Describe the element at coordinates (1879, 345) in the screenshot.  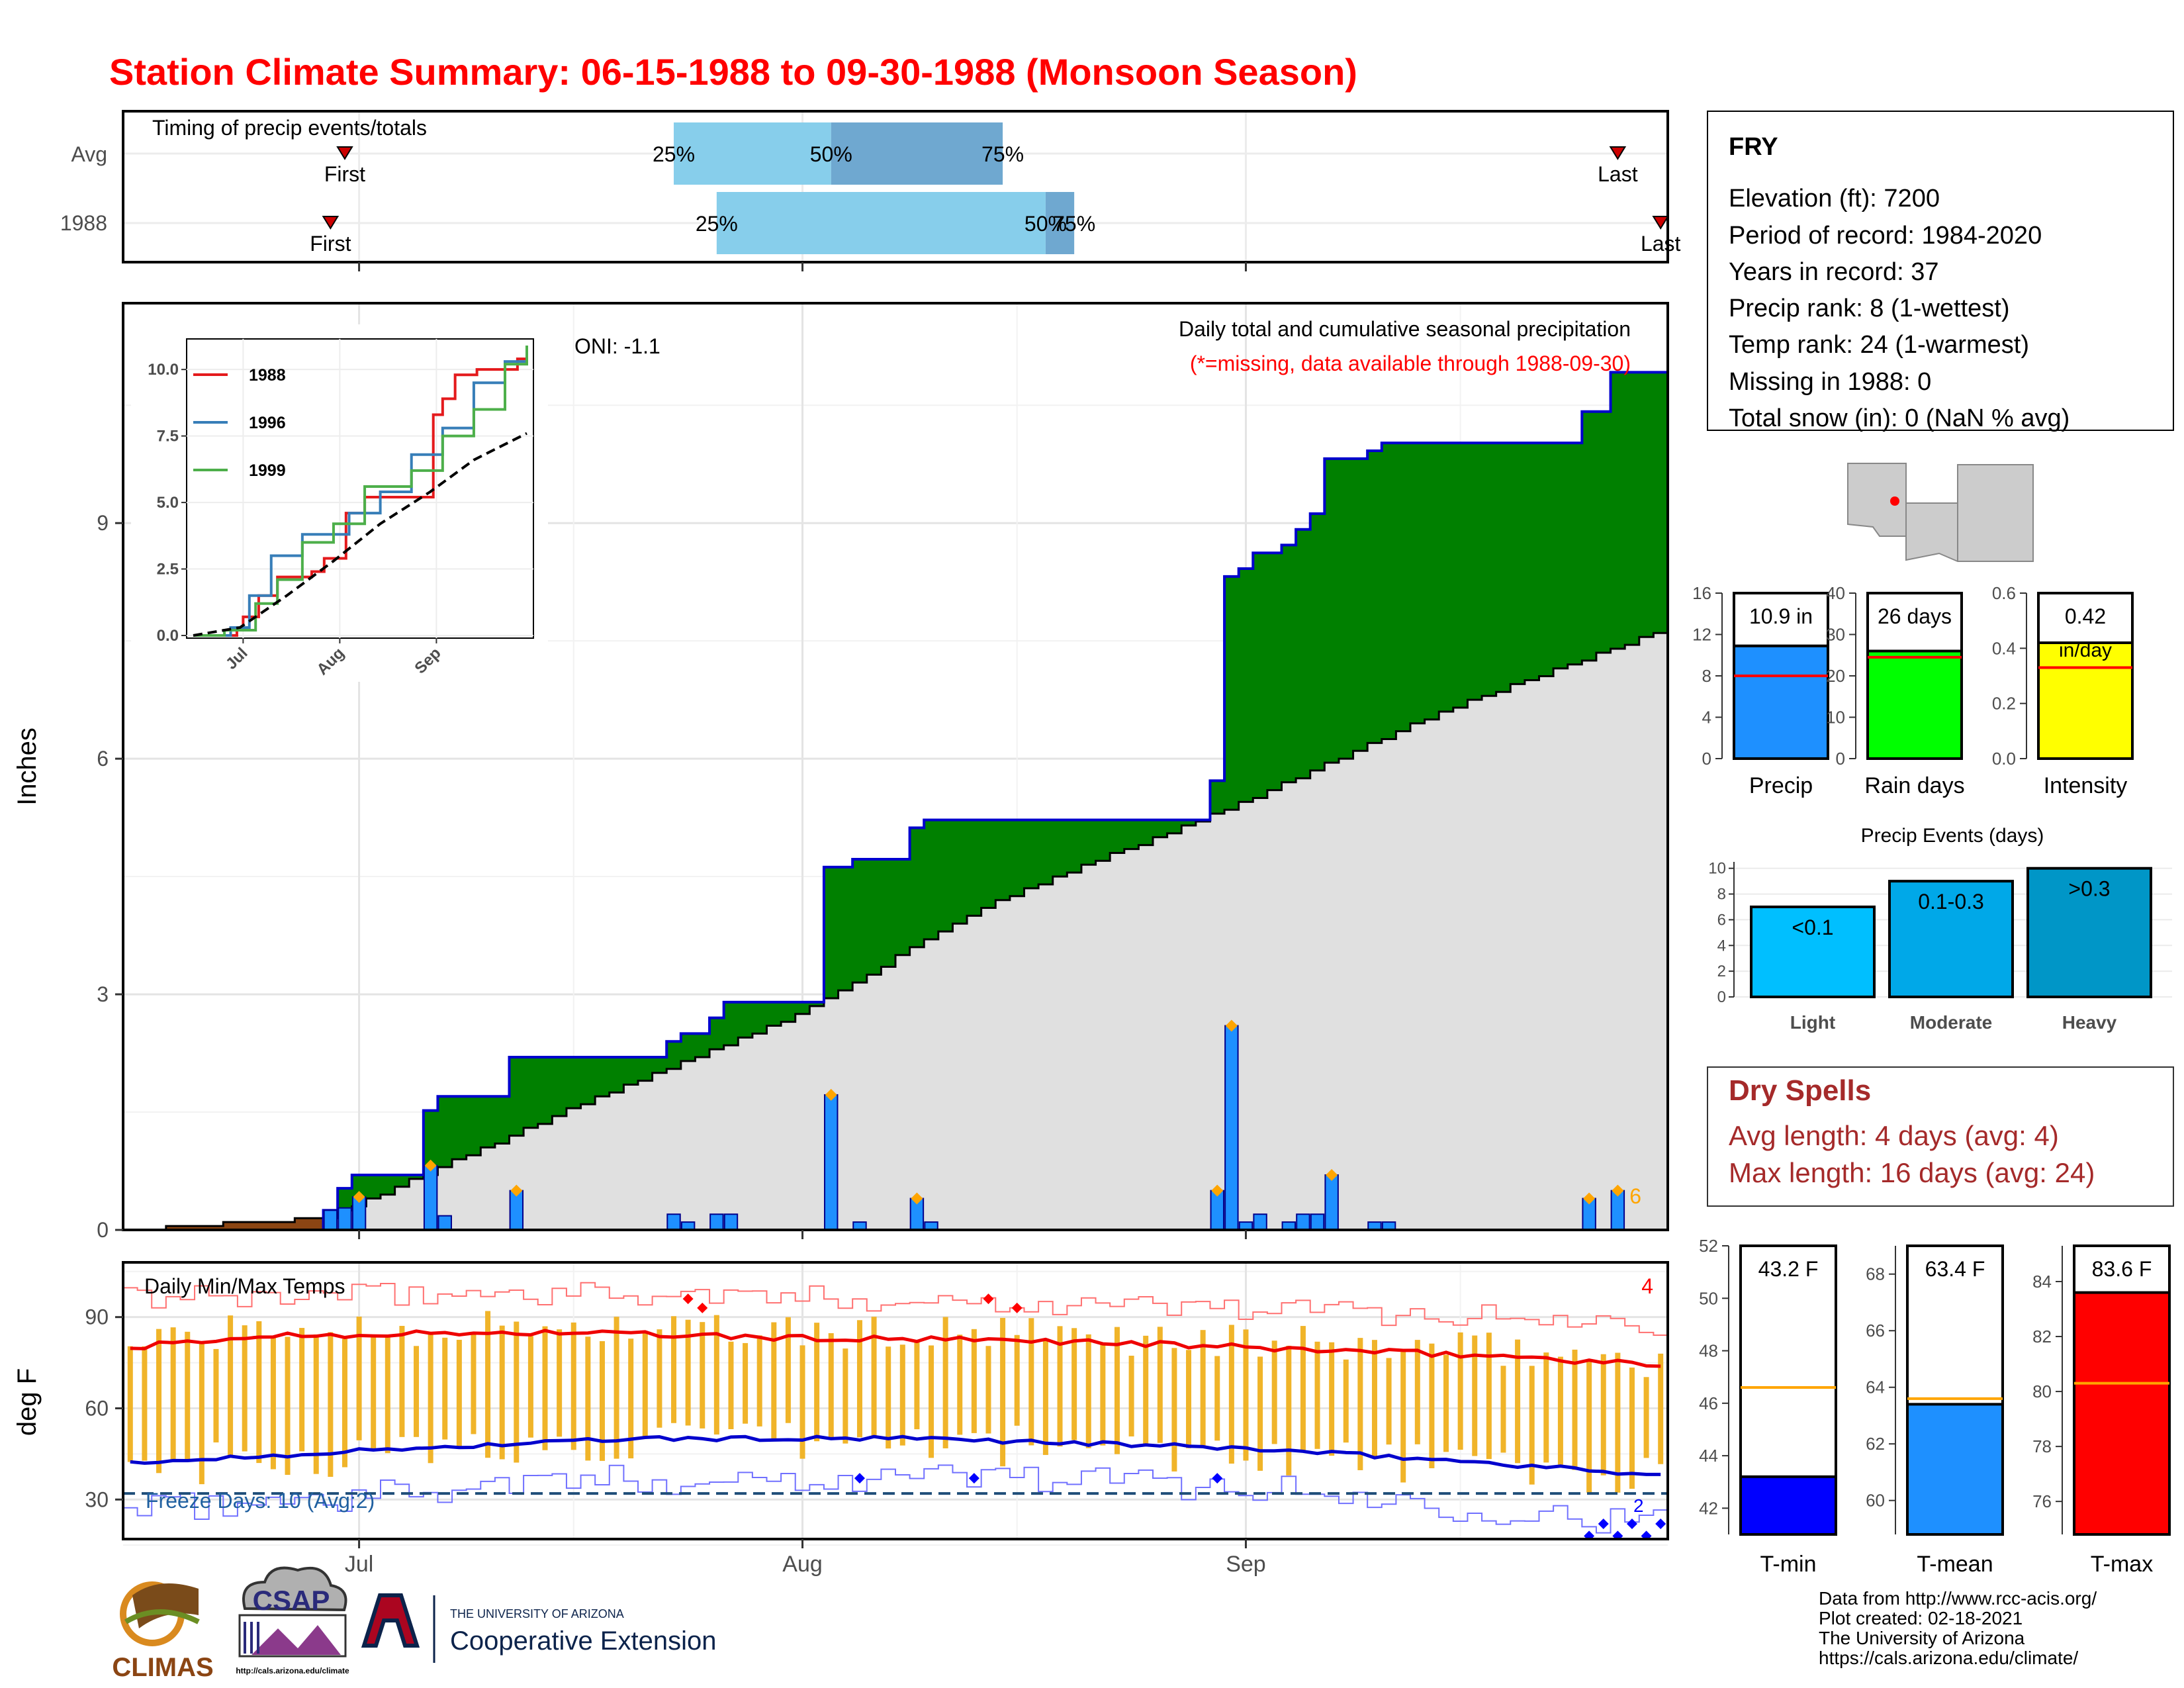
I see `station-line: Temp rank: 24 (1-warmest)` at that location.